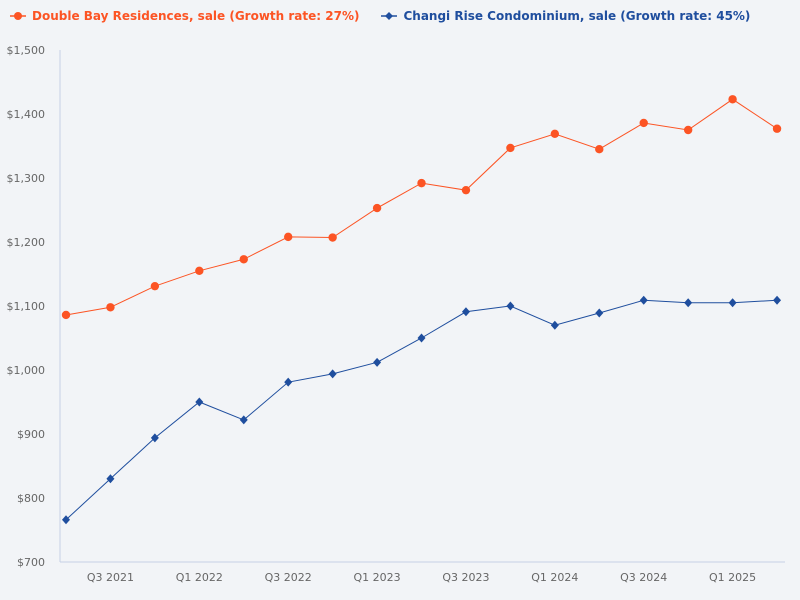 The width and height of the screenshot is (800, 600). What do you see at coordinates (26, 306) in the screenshot?
I see `y-tick-label: $1,100` at bounding box center [26, 306].